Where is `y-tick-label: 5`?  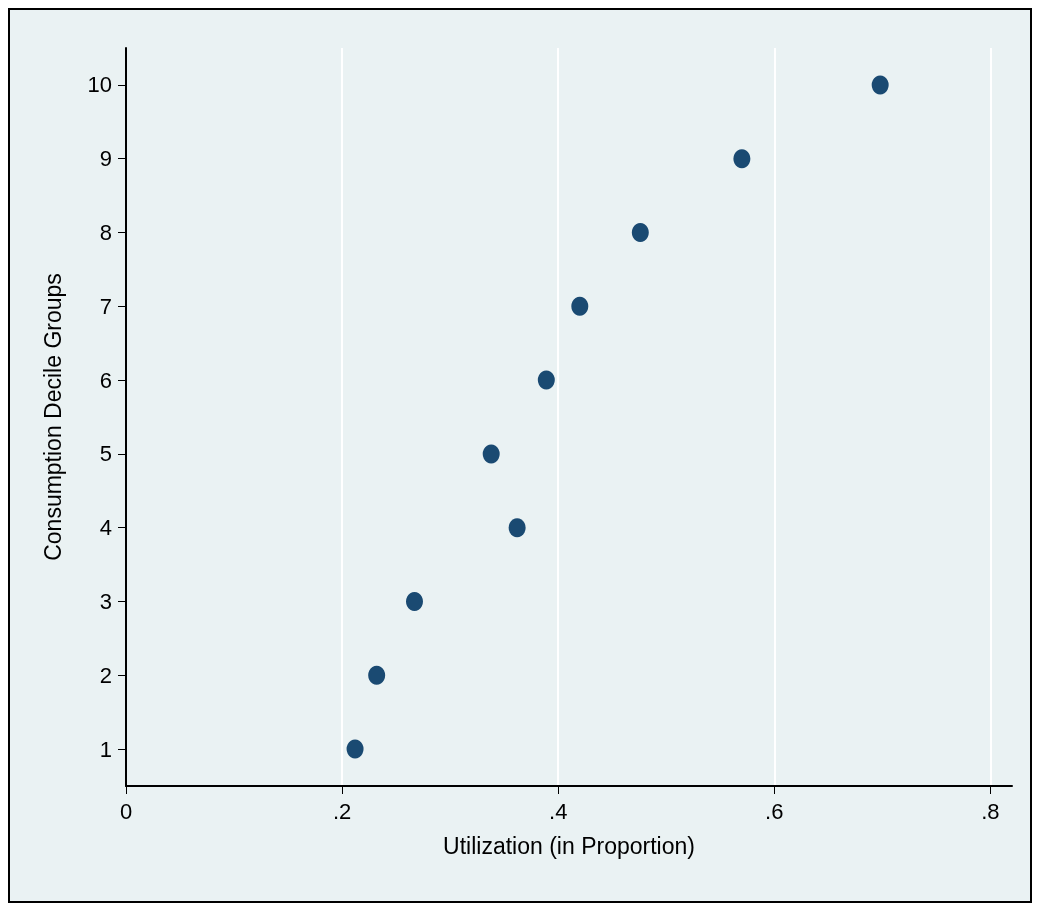 y-tick-label: 5 is located at coordinates (105, 454).